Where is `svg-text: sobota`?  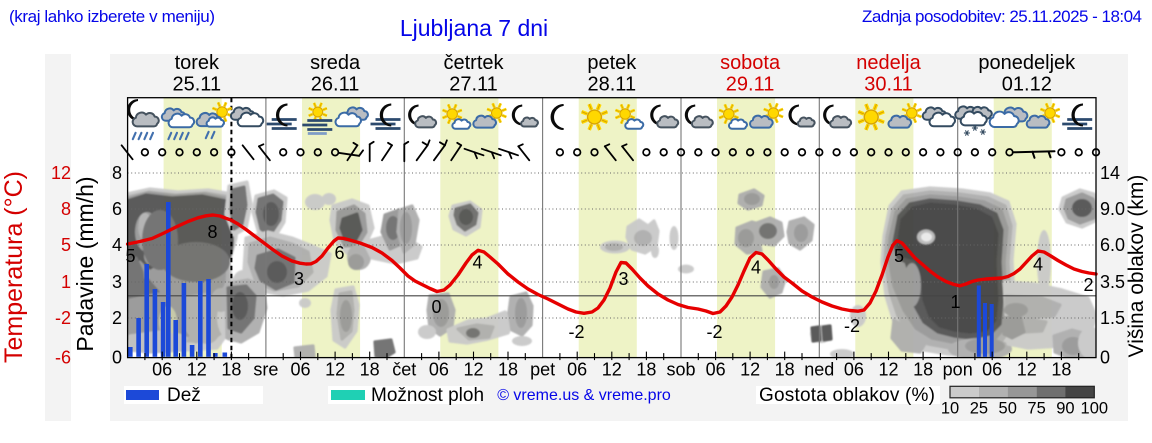 svg-text: sobota is located at coordinates (750, 63).